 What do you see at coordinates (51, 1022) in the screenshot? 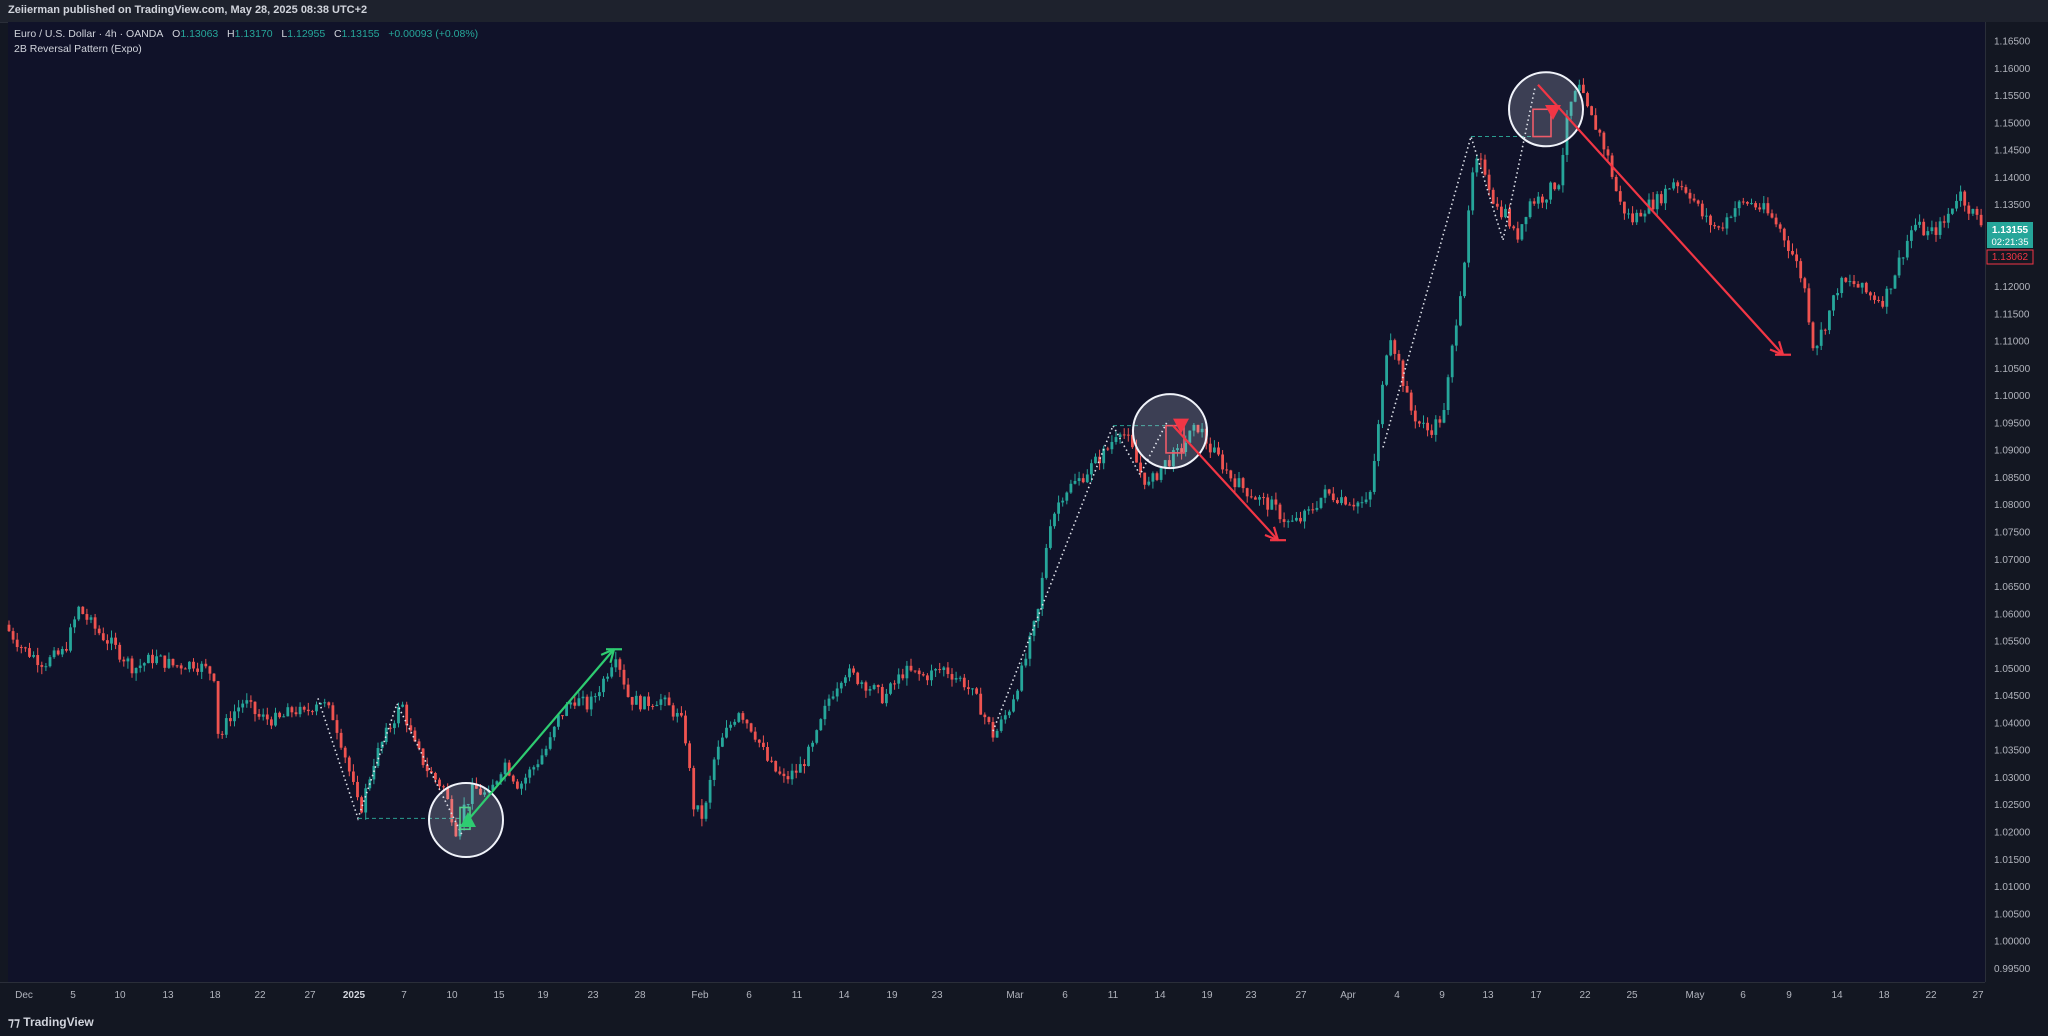
I see `tradingview-logo: ⁊⁊ TradingView` at bounding box center [51, 1022].